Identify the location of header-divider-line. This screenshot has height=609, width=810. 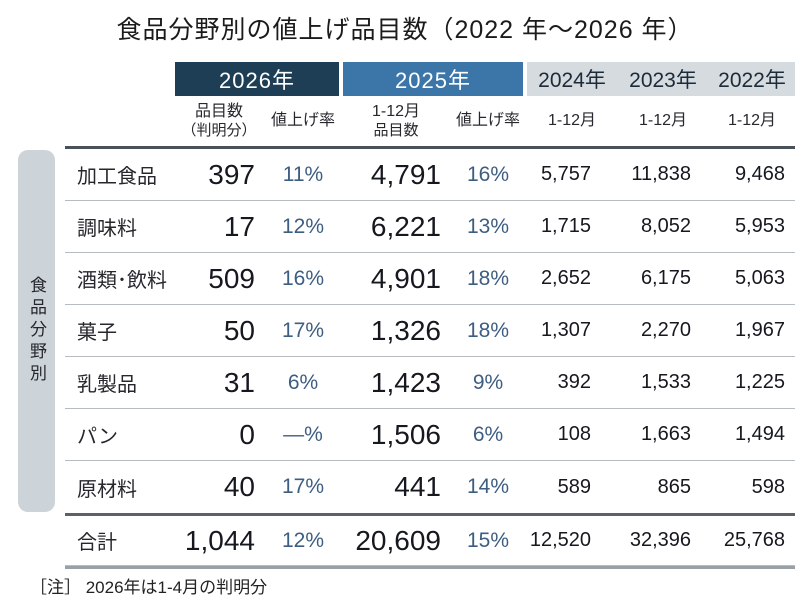
(430, 147).